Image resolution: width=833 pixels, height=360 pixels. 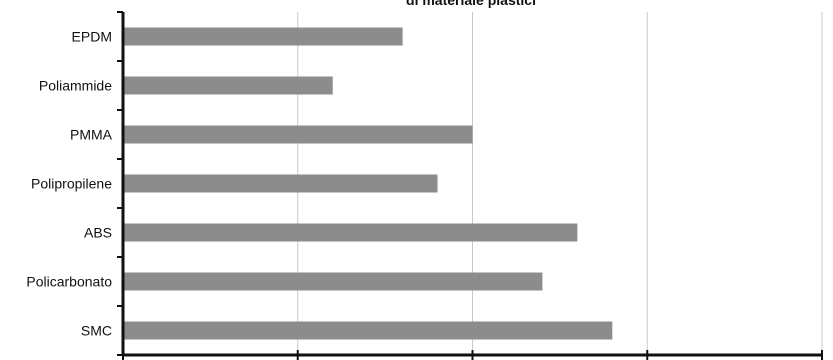 What do you see at coordinates (333, 281) in the screenshot?
I see `bar-policarbonato` at bounding box center [333, 281].